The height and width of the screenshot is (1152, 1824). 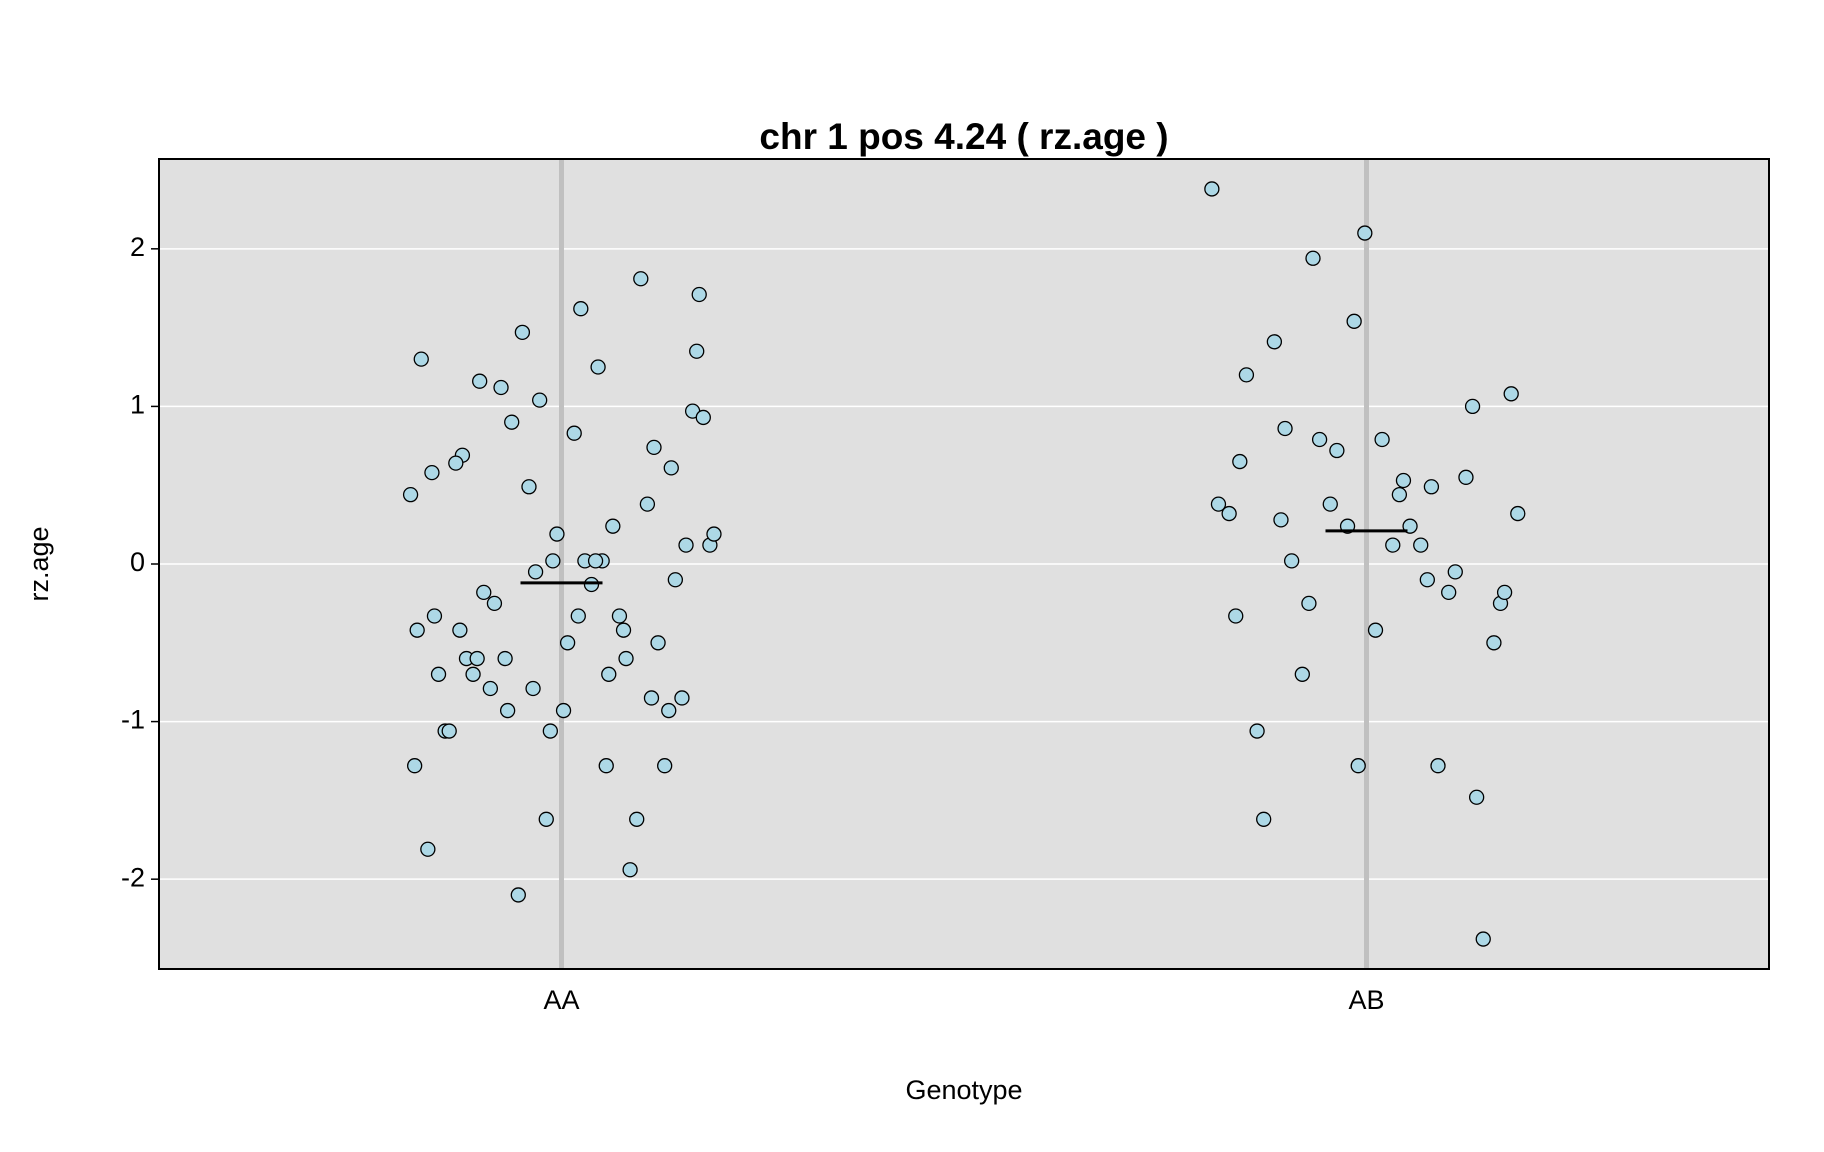 I want to click on chart-title: chr 1 pos 4.24 ( rz.age ), so click(x=963, y=136).